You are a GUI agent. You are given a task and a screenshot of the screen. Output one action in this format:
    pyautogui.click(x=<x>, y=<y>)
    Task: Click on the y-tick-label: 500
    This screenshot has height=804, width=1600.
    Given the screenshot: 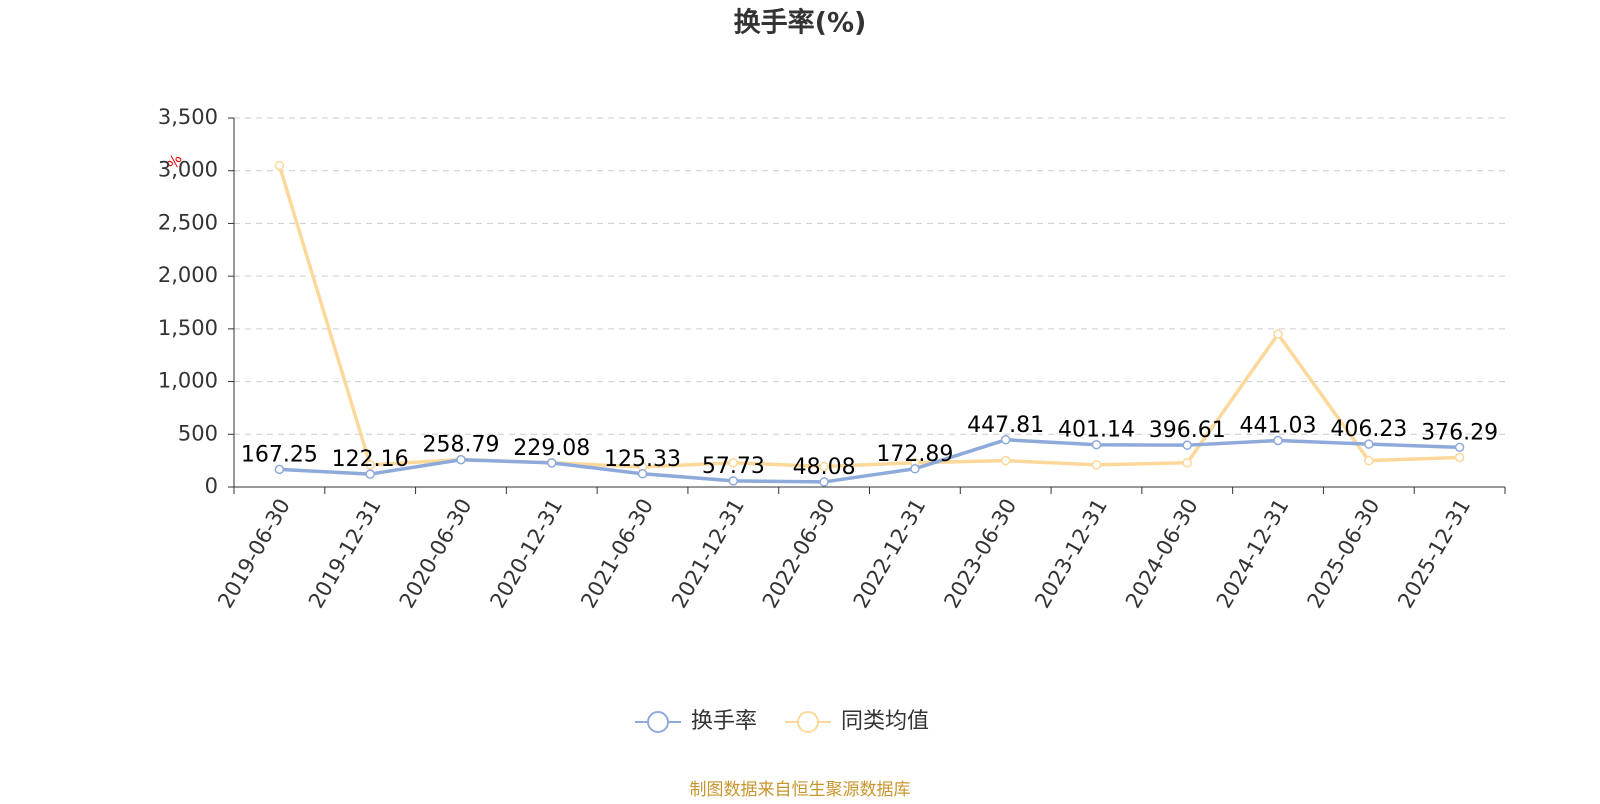 What is the action you would take?
    pyautogui.click(x=198, y=433)
    